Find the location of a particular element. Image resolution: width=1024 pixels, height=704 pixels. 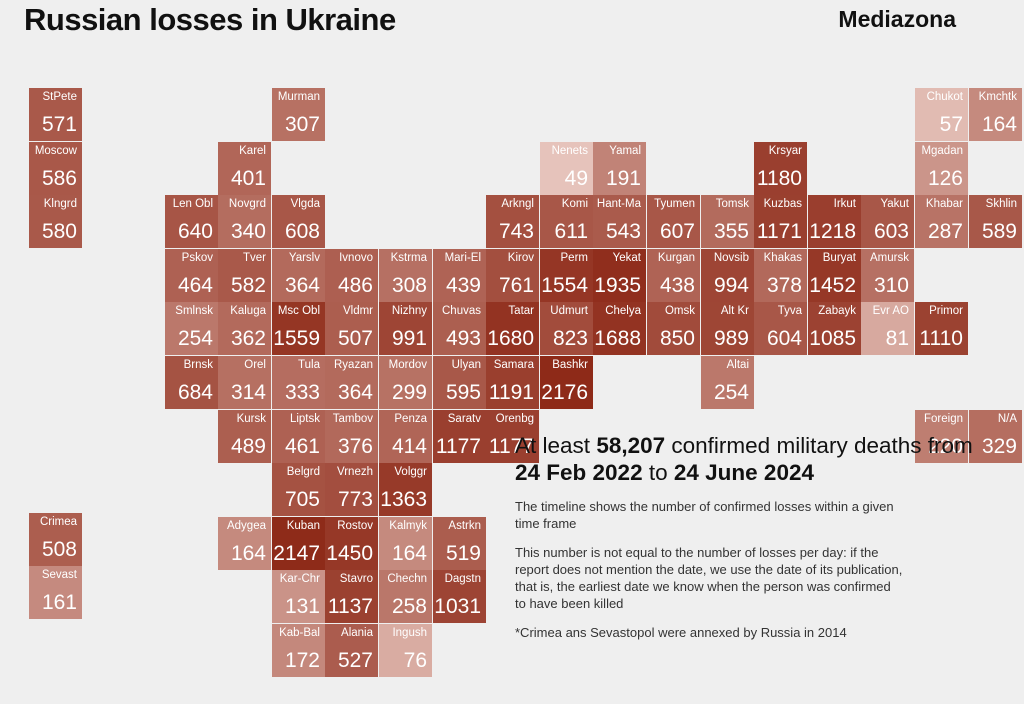

region-tile-omsk: Omsk 850 is located at coordinates (673, 328).